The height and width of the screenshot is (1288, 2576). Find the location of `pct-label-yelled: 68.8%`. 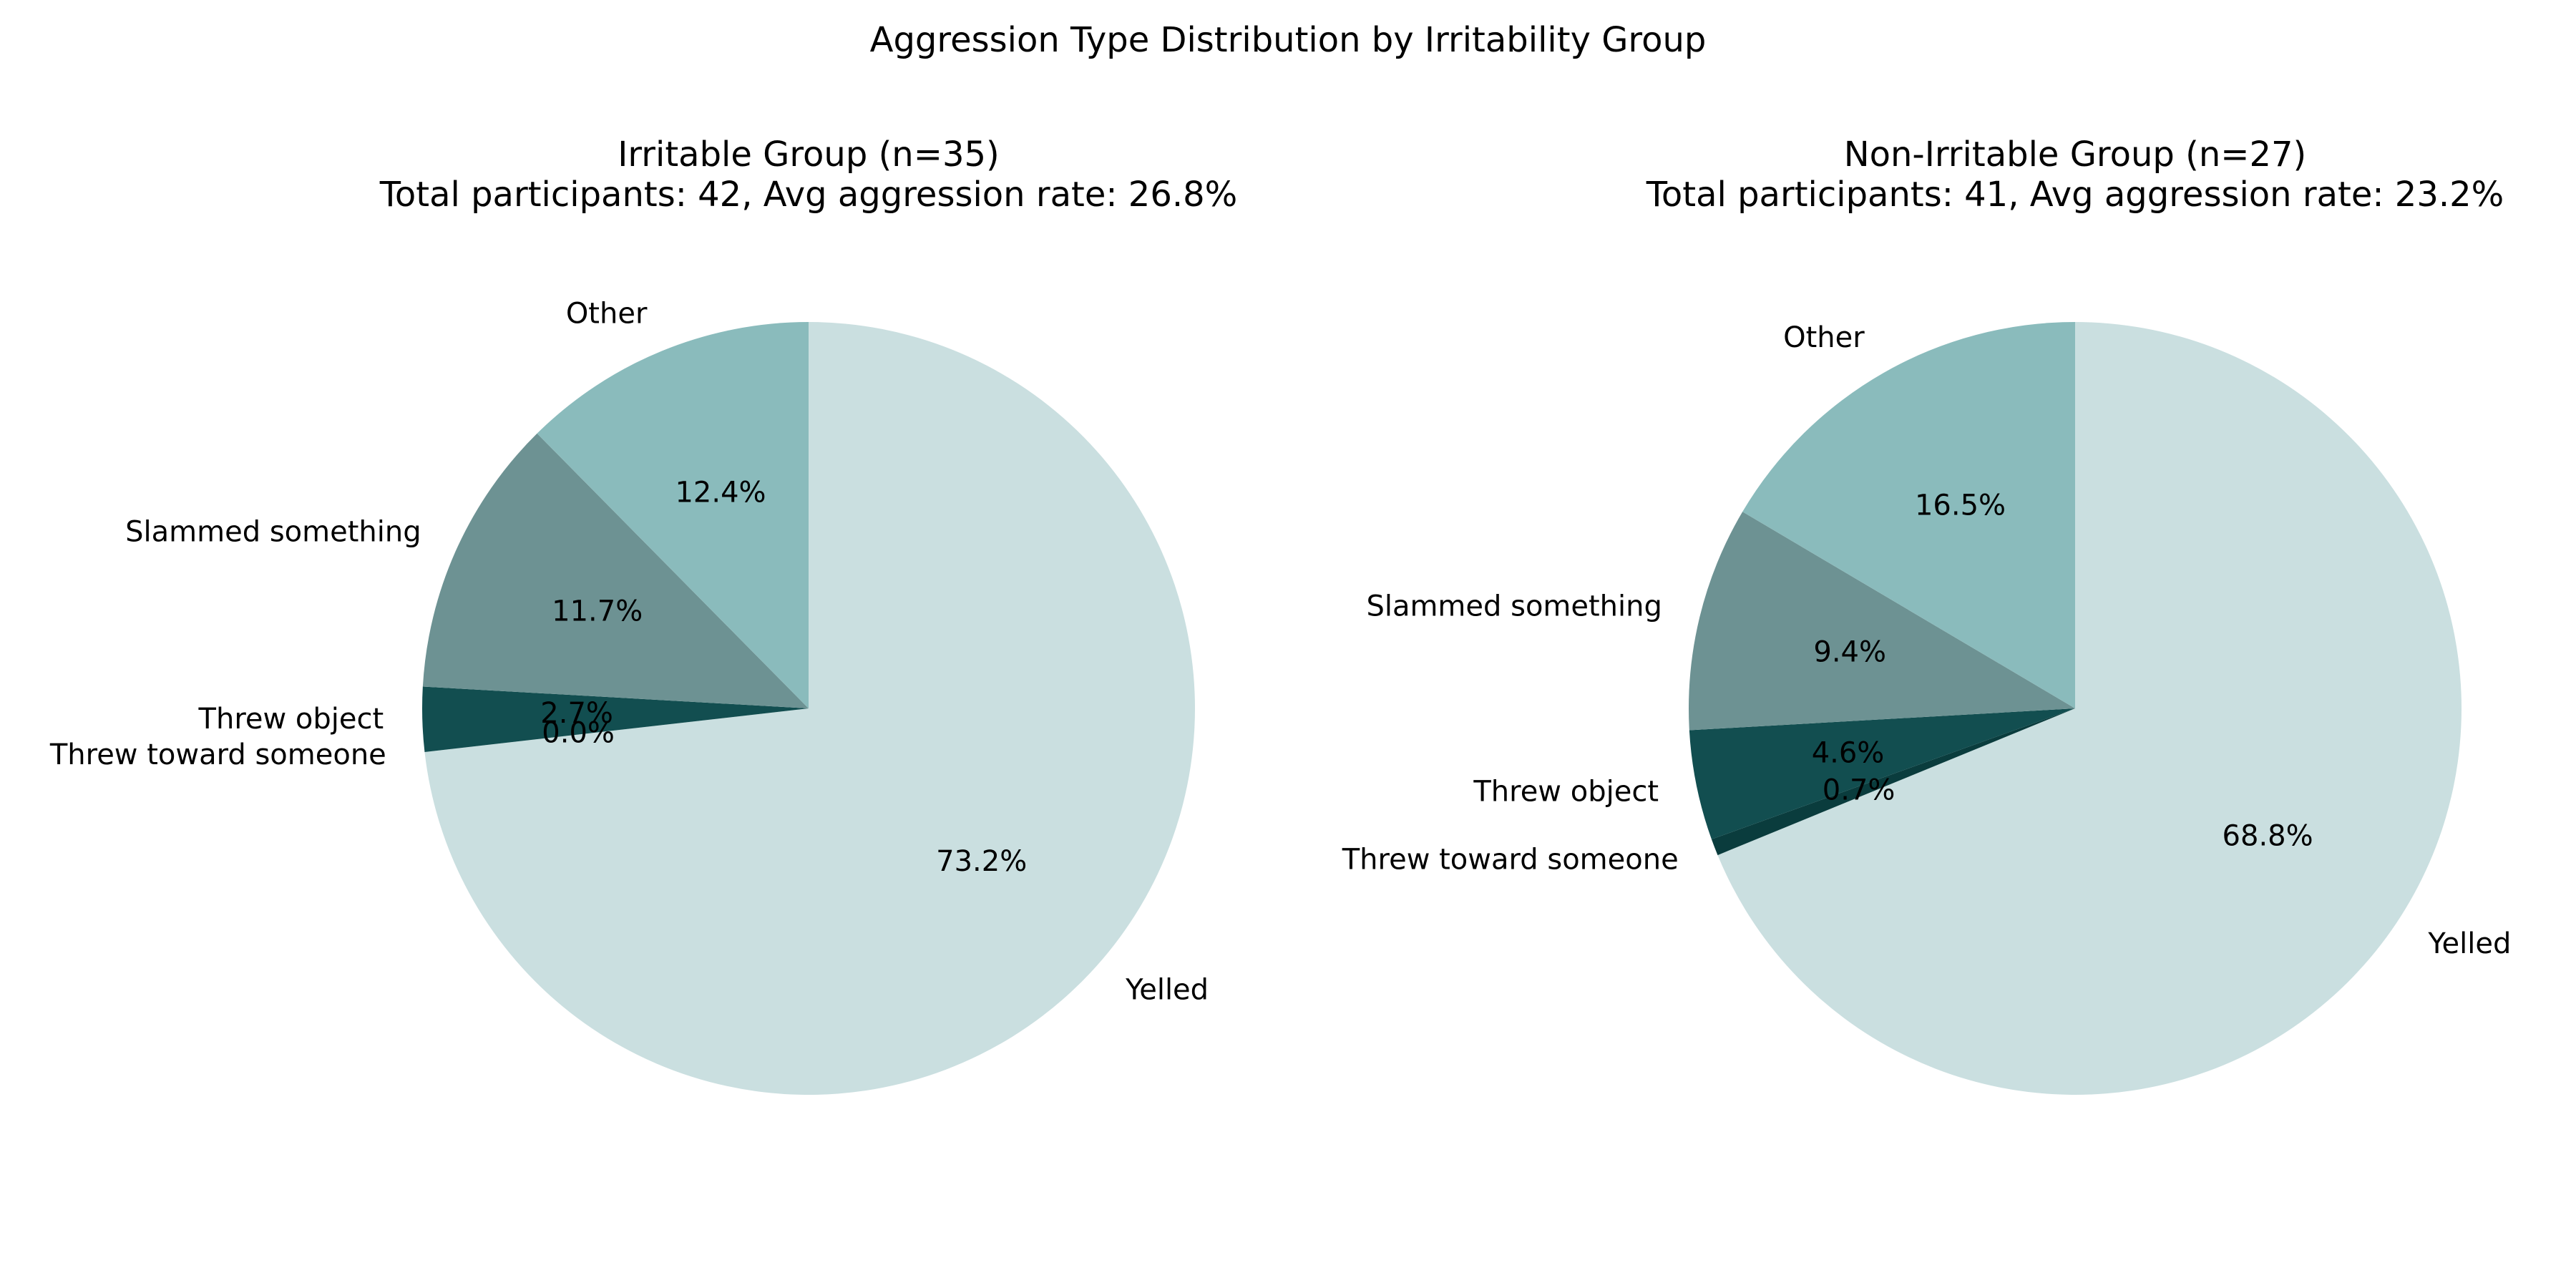

pct-label-yelled: 68.8% is located at coordinates (2268, 835).